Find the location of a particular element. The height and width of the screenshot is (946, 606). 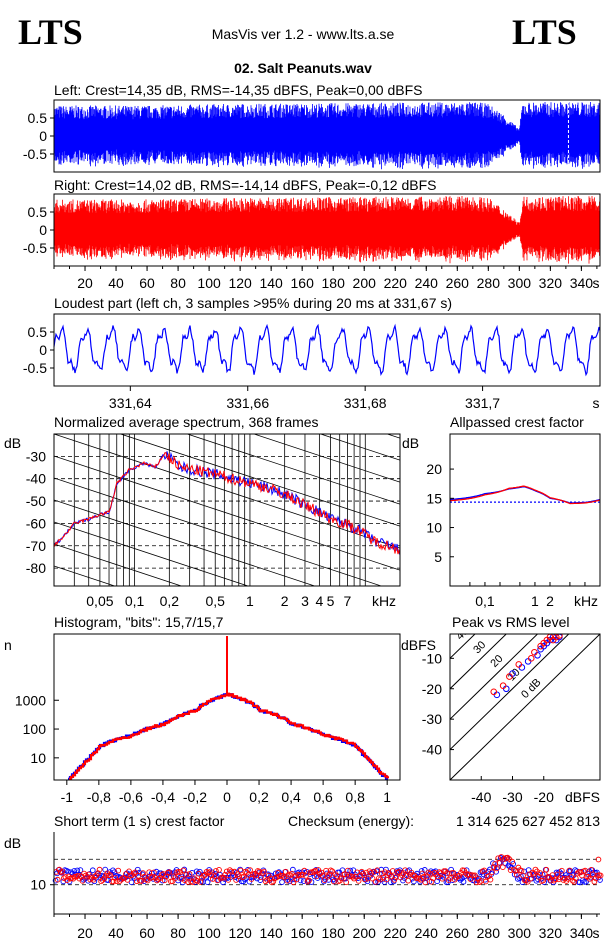

xtick-label: 3 is located at coordinates (305, 601).